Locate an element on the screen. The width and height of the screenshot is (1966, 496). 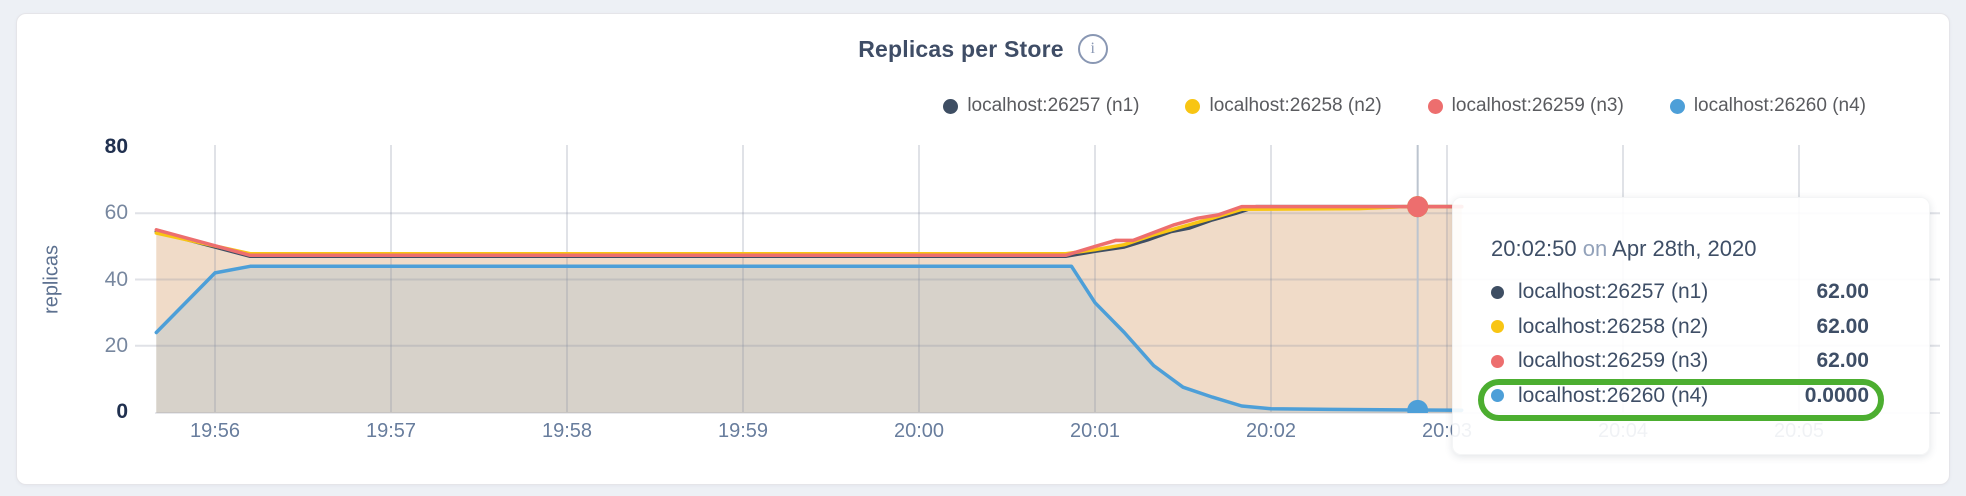
tooltip-series-name: localhost:26259 (n3) is located at coordinates (1613, 361).